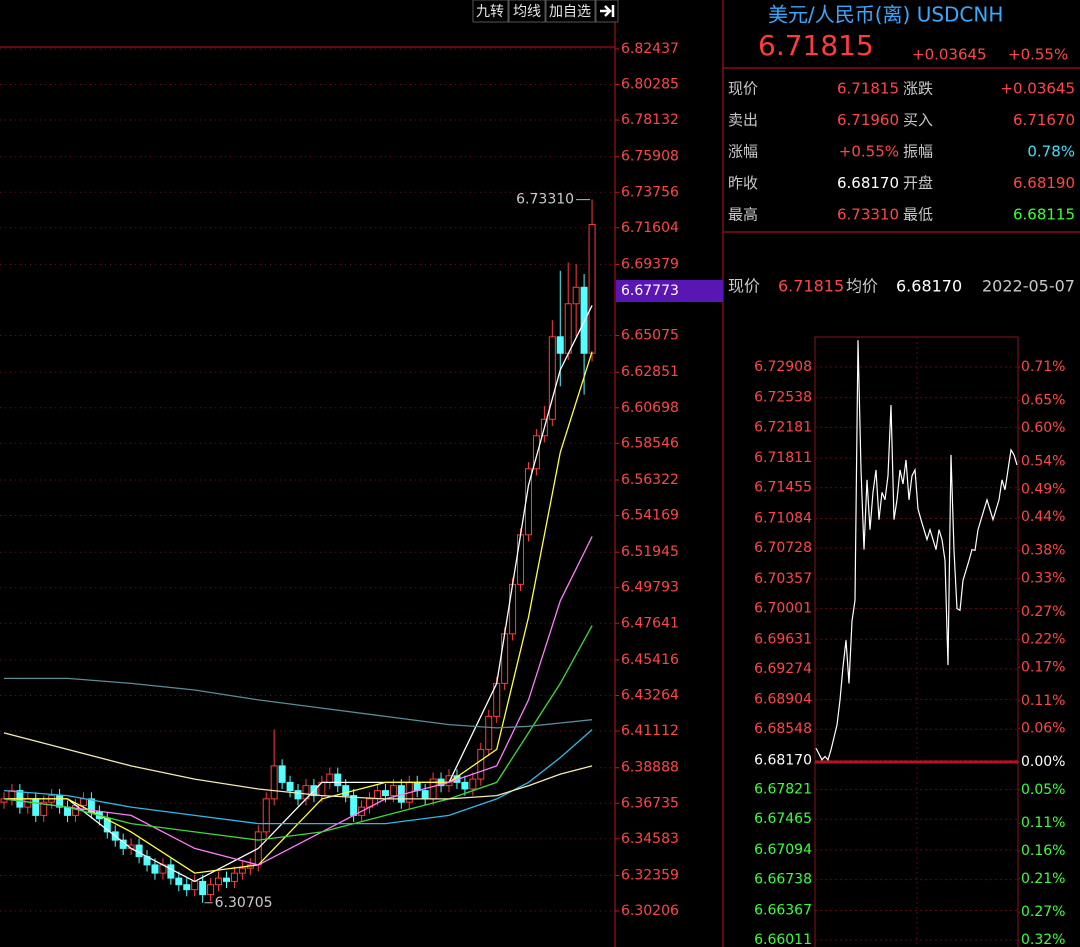 This screenshot has height=947, width=1080. Describe the element at coordinates (650, 443) in the screenshot. I see `y-tick-label: 6.58546` at that location.